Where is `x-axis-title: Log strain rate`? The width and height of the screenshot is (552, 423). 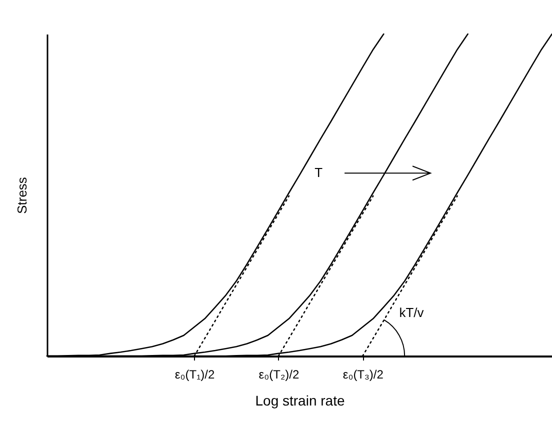 x-axis-title: Log strain rate is located at coordinates (300, 400).